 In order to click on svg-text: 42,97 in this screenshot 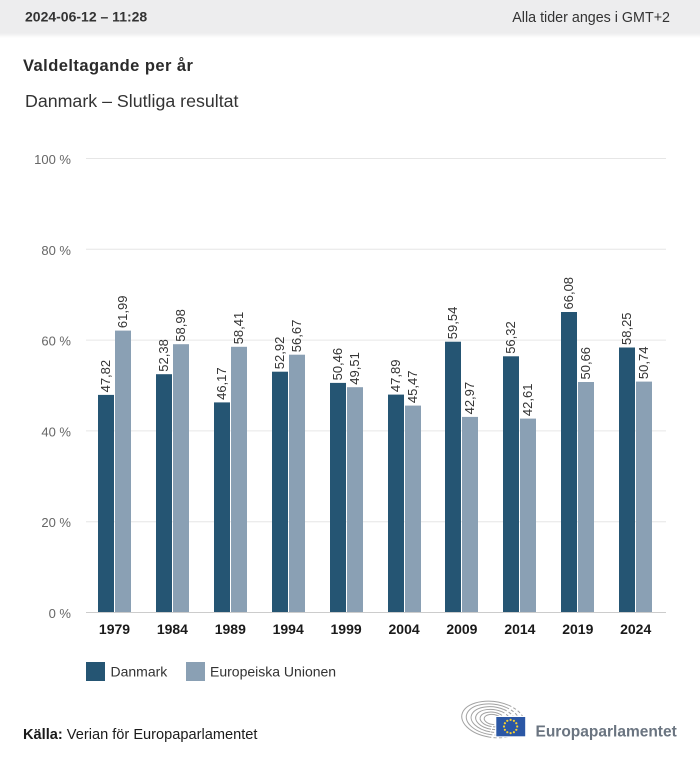, I will do `click(469, 398)`.